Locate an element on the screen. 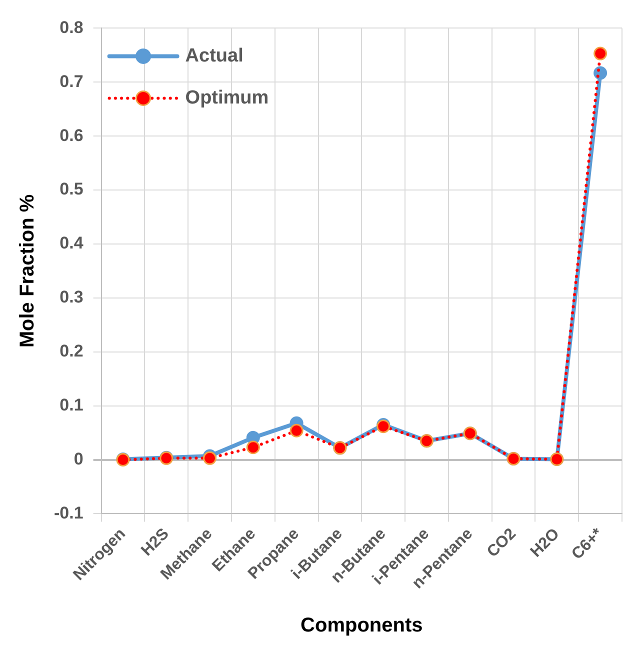  legend-label: Optimum is located at coordinates (227, 97).